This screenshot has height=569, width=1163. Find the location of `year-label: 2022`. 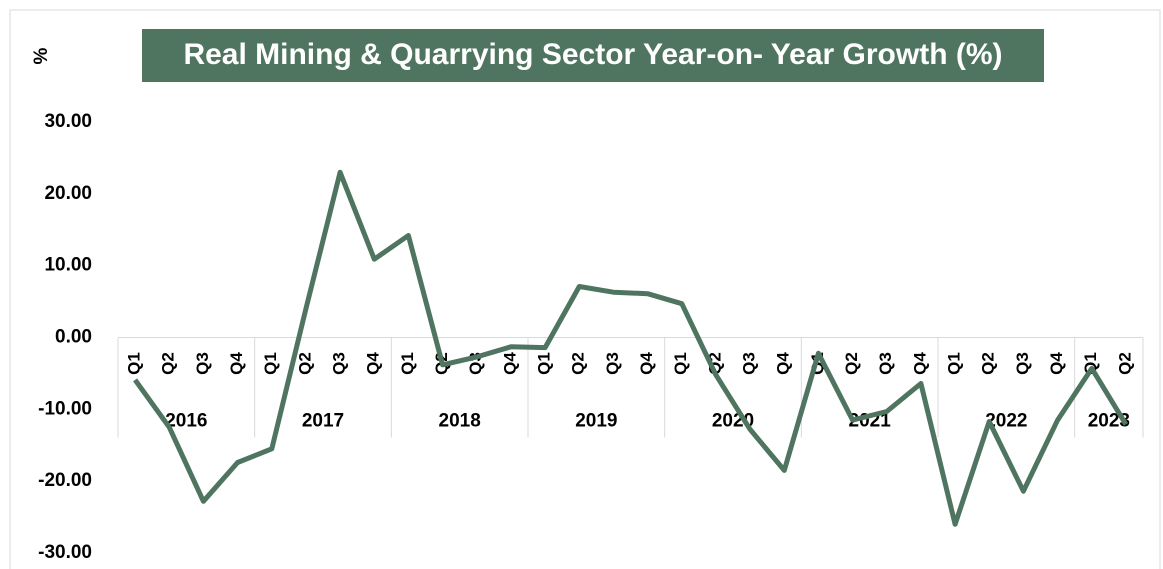

year-label: 2022 is located at coordinates (1006, 421).